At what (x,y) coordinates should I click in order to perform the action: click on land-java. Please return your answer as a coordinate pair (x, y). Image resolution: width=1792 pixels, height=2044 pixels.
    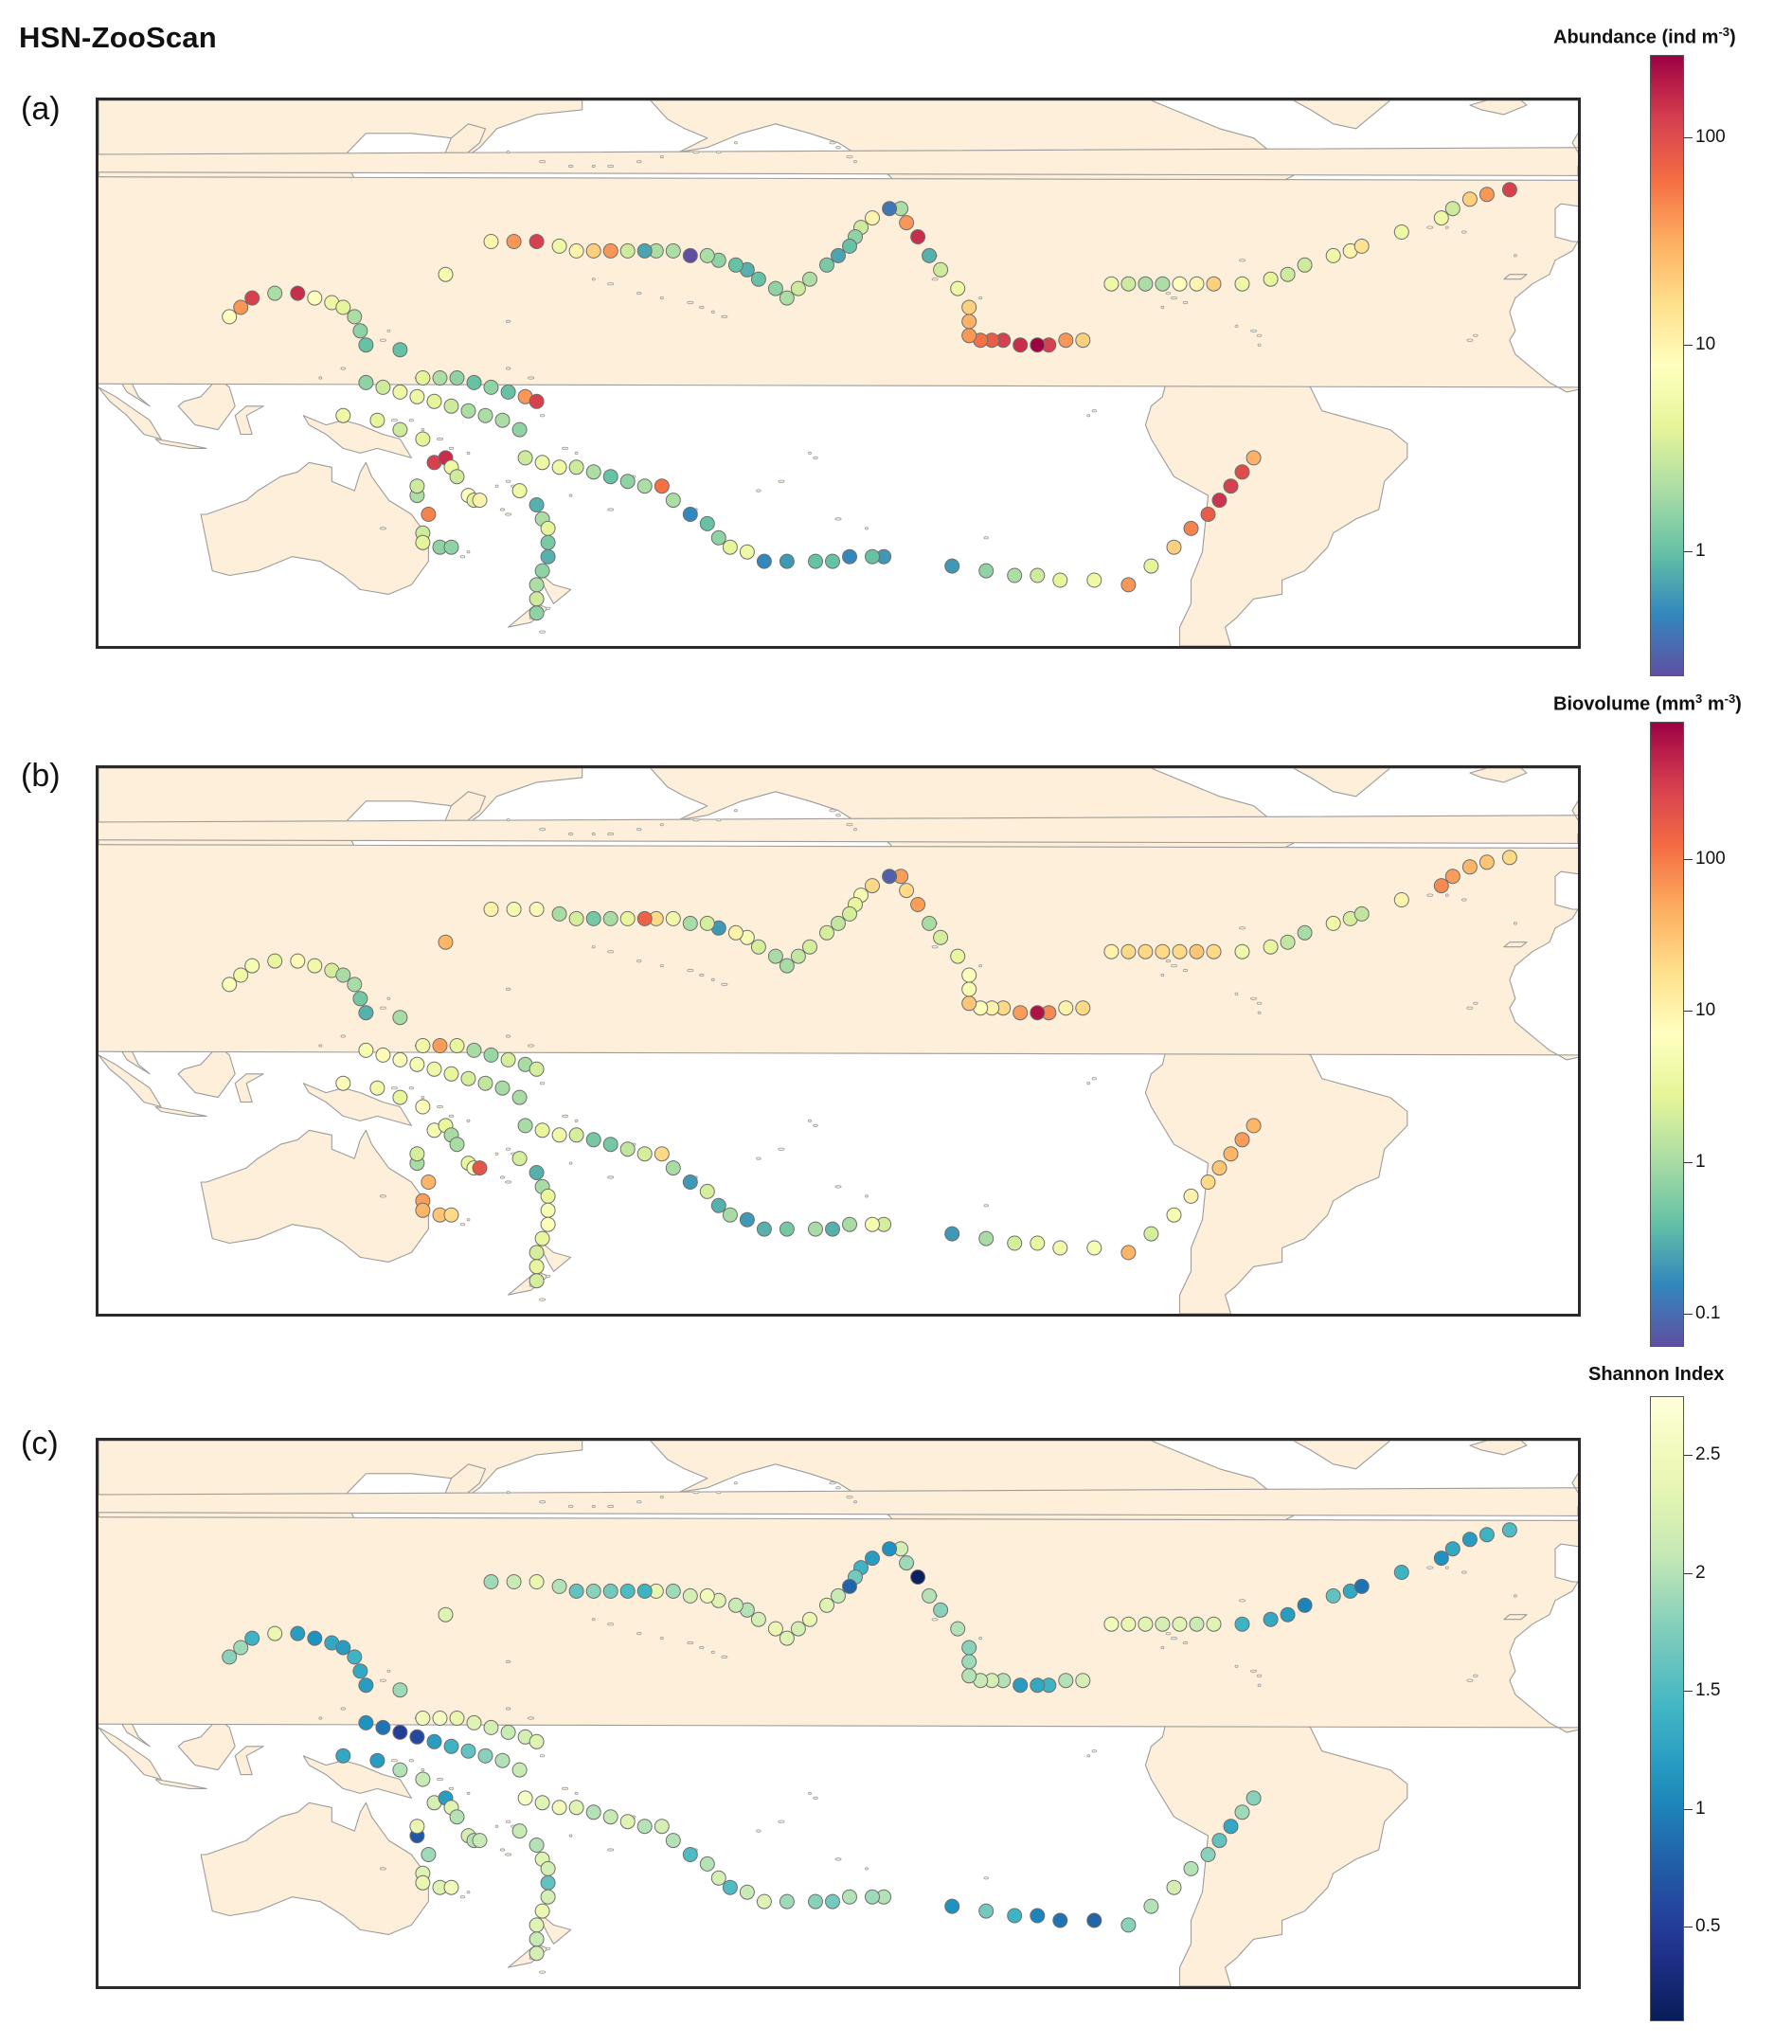
    Looking at the image, I should click on (180, 1111).